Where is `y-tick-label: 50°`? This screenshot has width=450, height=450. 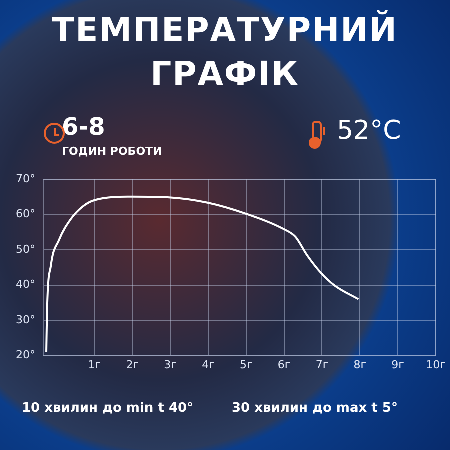
y-tick-label: 50° is located at coordinates (26, 249).